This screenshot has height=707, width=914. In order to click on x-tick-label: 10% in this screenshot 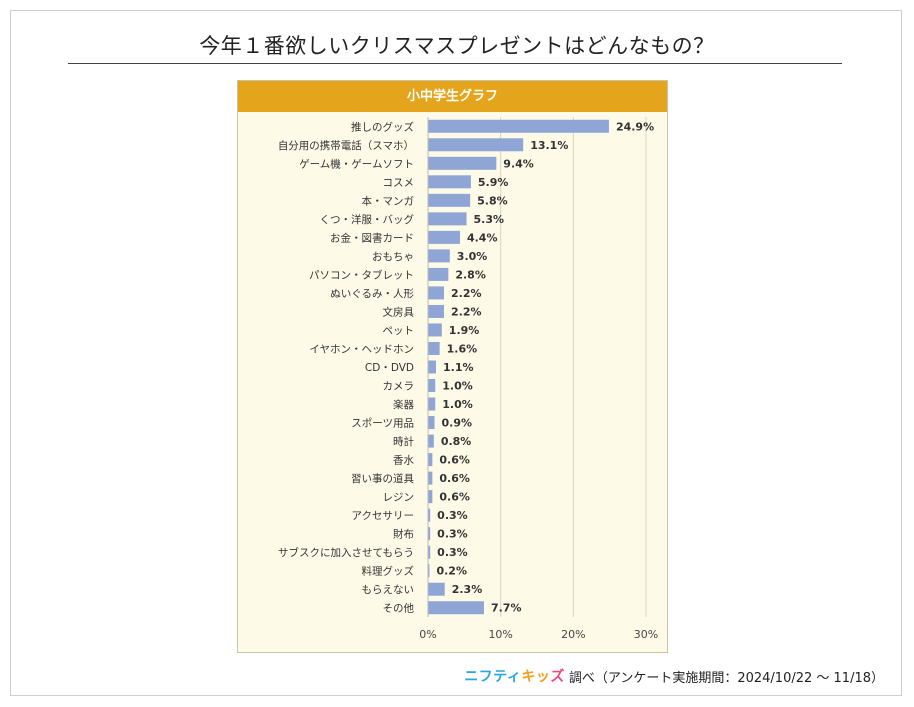, I will do `click(500, 634)`.